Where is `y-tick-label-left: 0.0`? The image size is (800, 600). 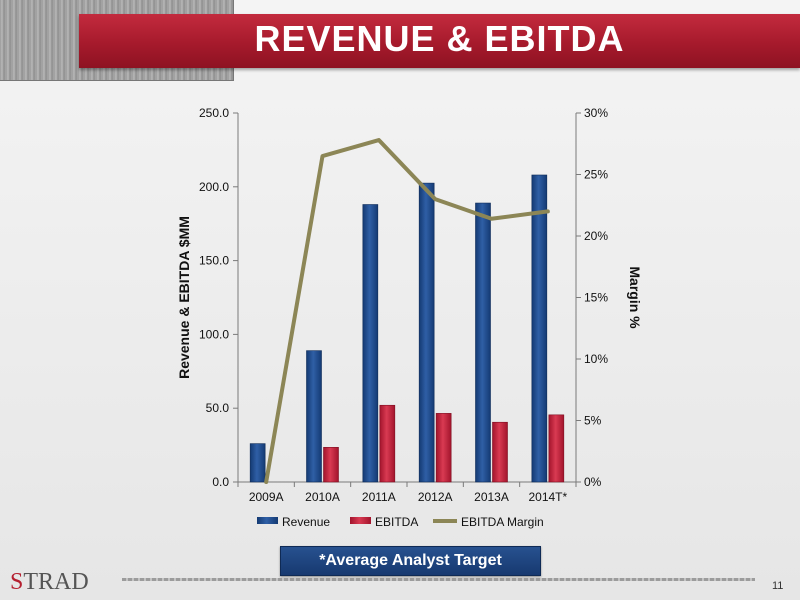
y-tick-label-left: 0.0 is located at coordinates (220, 482).